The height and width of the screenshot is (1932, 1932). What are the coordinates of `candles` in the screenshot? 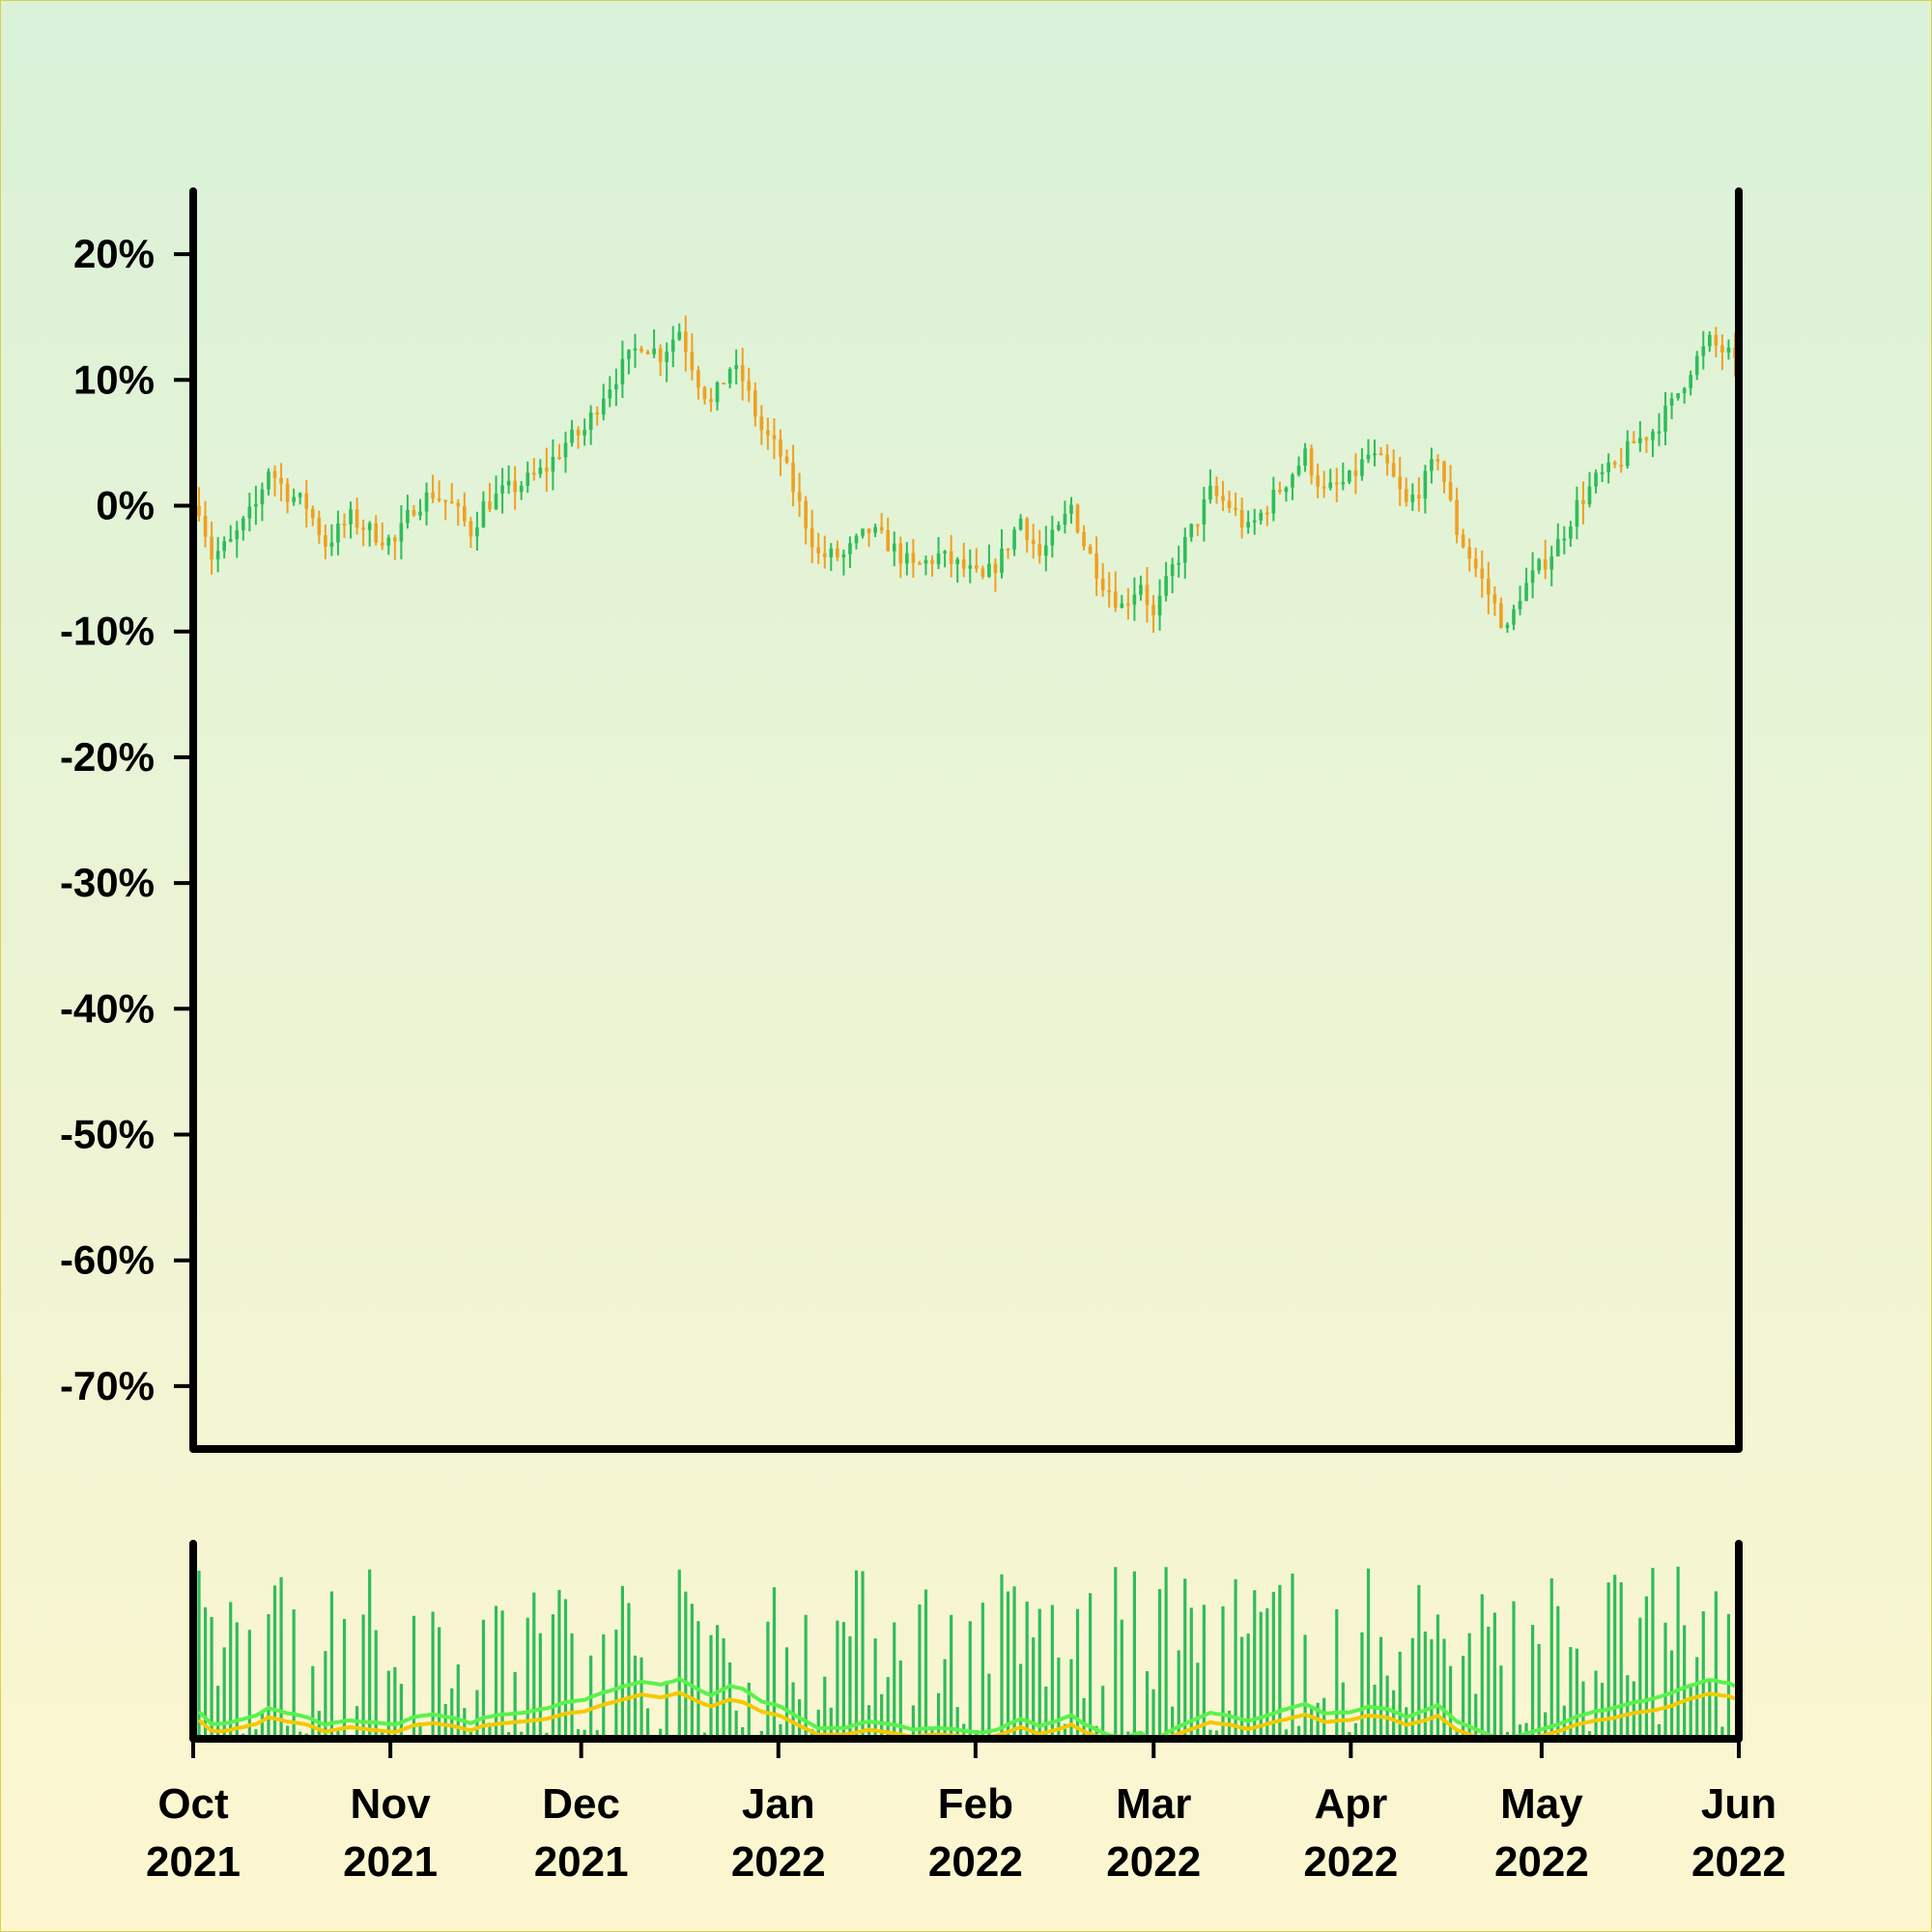 It's located at (967, 474).